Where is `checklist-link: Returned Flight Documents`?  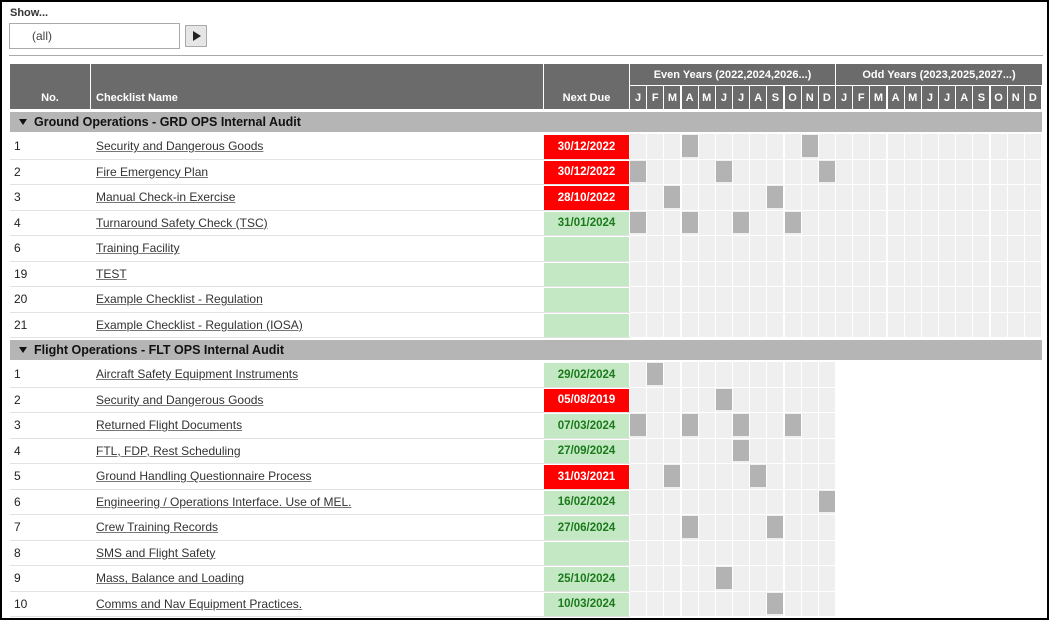 checklist-link: Returned Flight Documents is located at coordinates (169, 425).